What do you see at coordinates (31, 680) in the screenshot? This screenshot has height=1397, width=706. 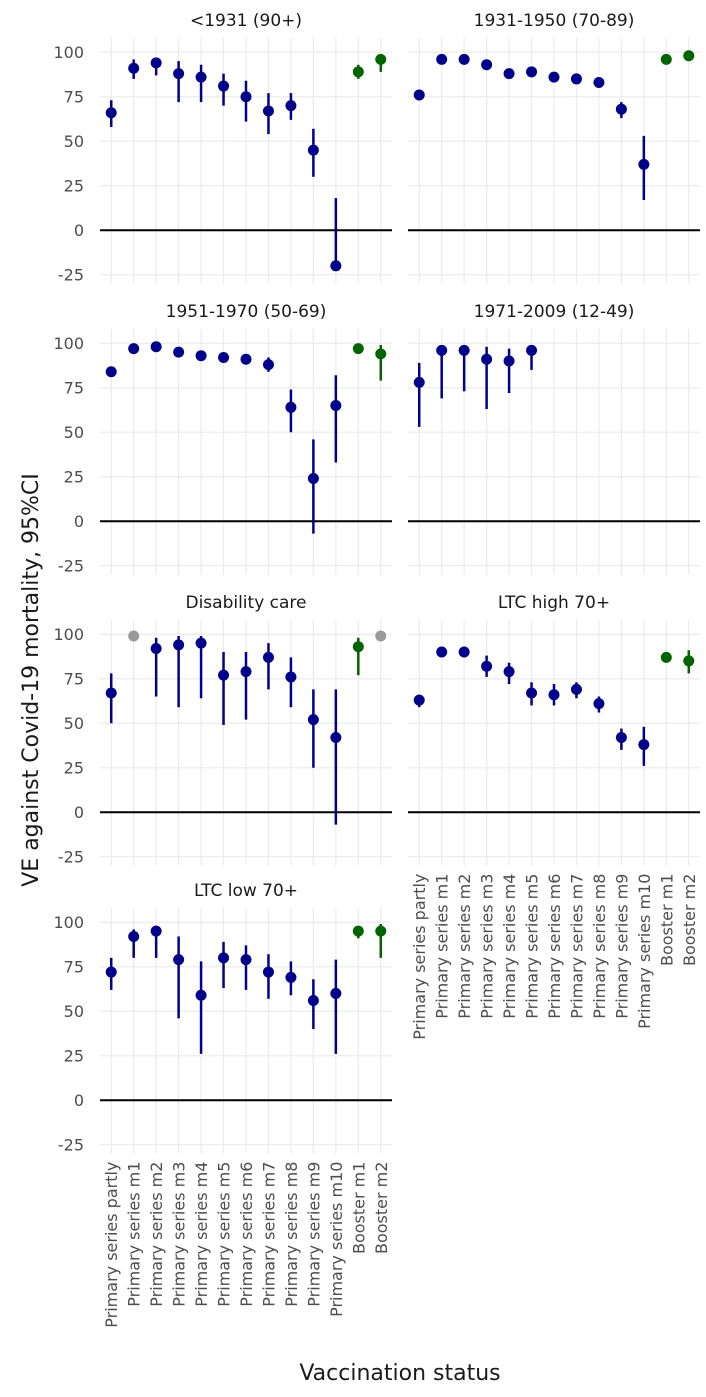 I see `y-axis-title: VE against Covid-19 mortality, 95%CI` at bounding box center [31, 680].